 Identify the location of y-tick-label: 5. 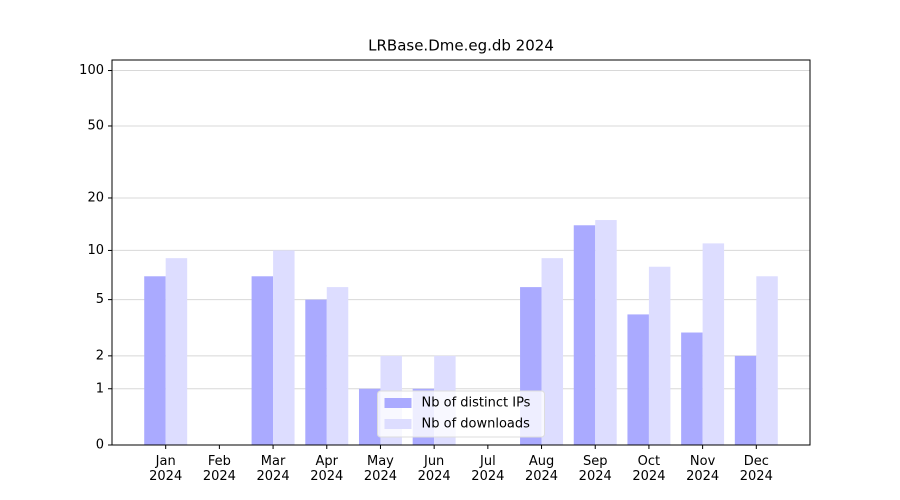
(100, 299).